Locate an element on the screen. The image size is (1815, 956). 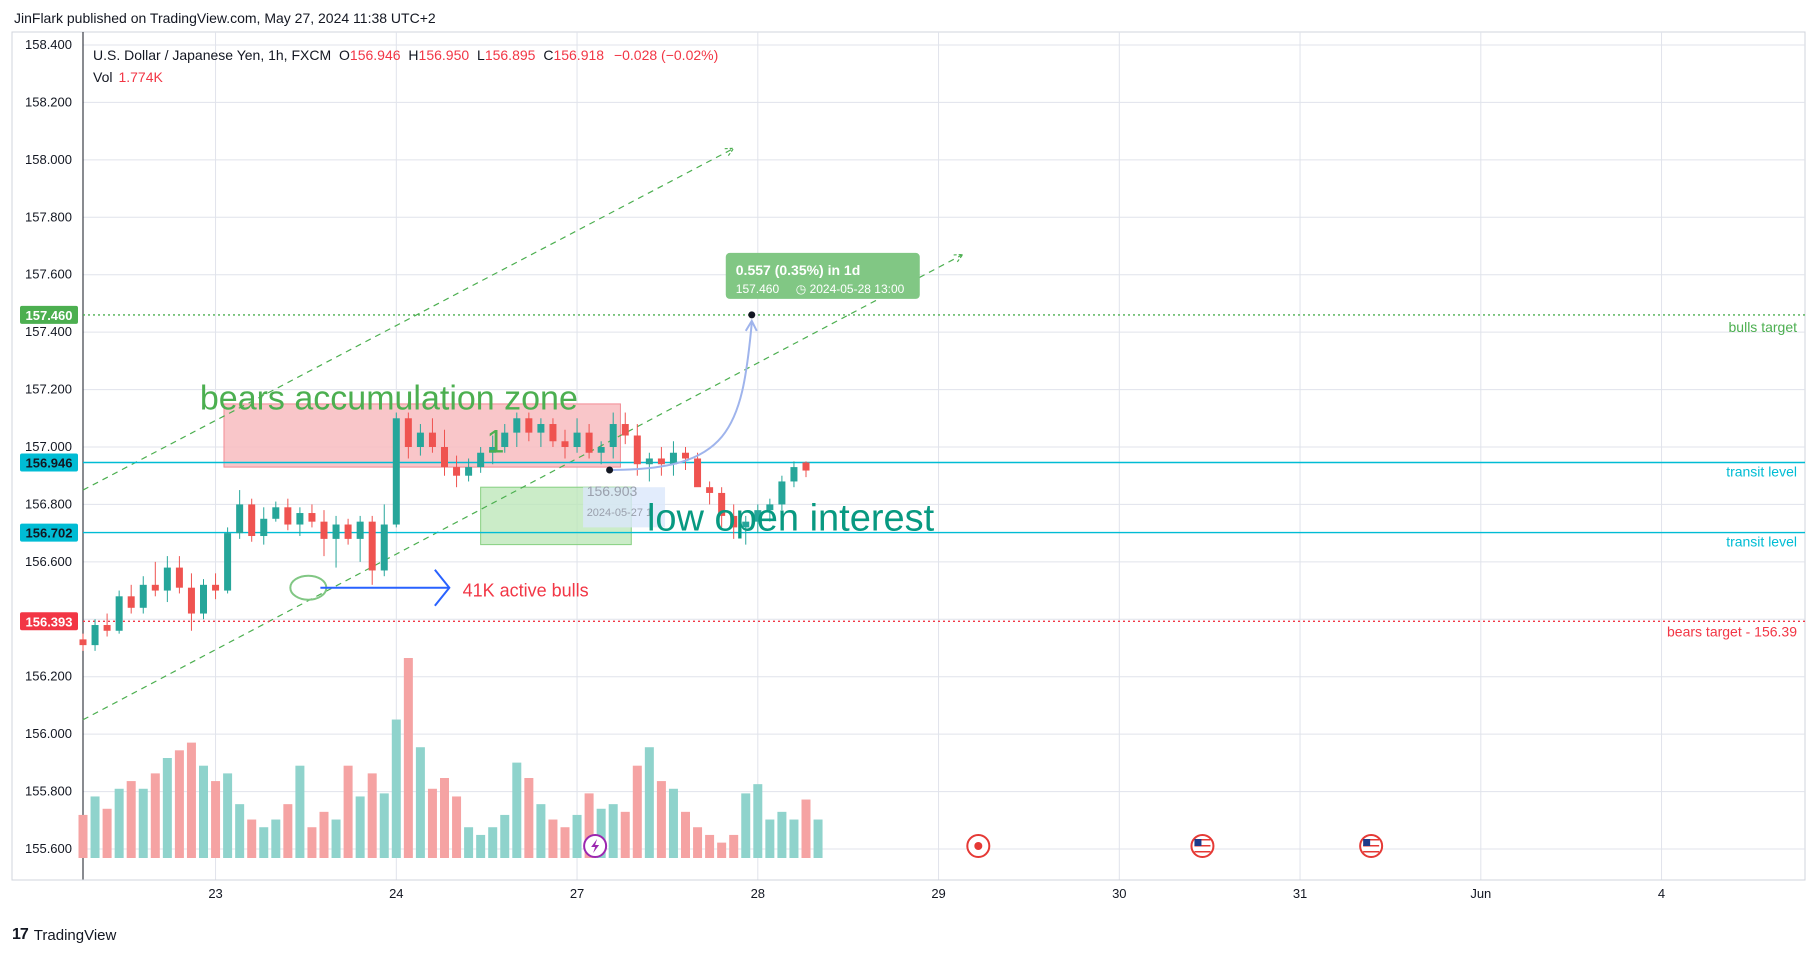
x-tick-label: 30 is located at coordinates (1119, 893).